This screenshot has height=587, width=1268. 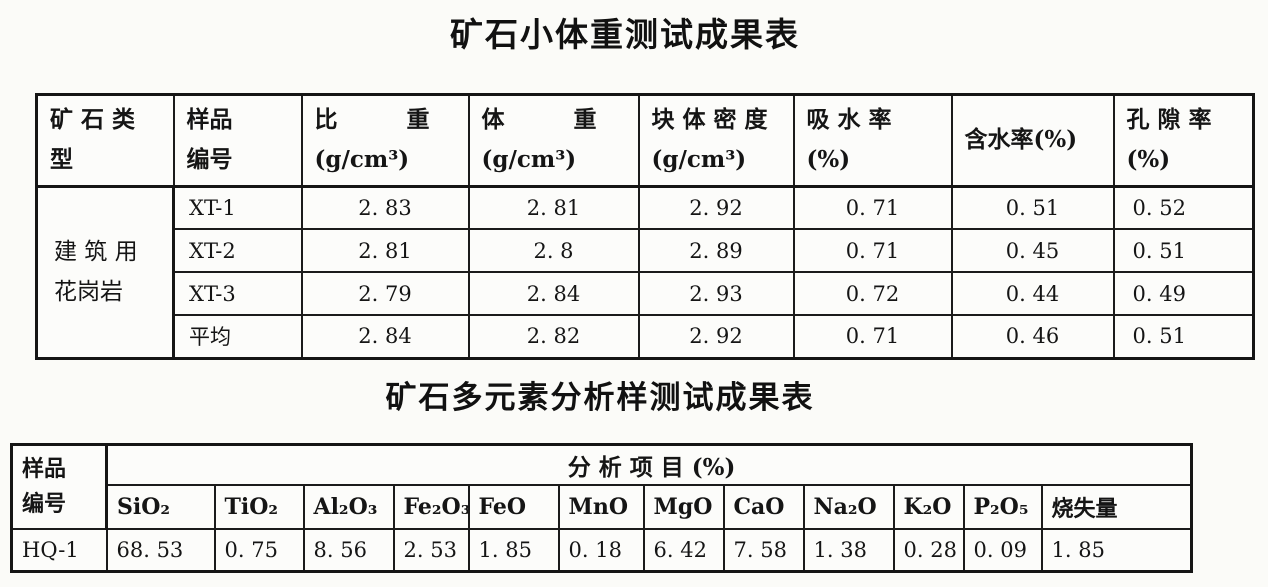 I want to click on data-cell: 2. 82, so click(x=553, y=336).